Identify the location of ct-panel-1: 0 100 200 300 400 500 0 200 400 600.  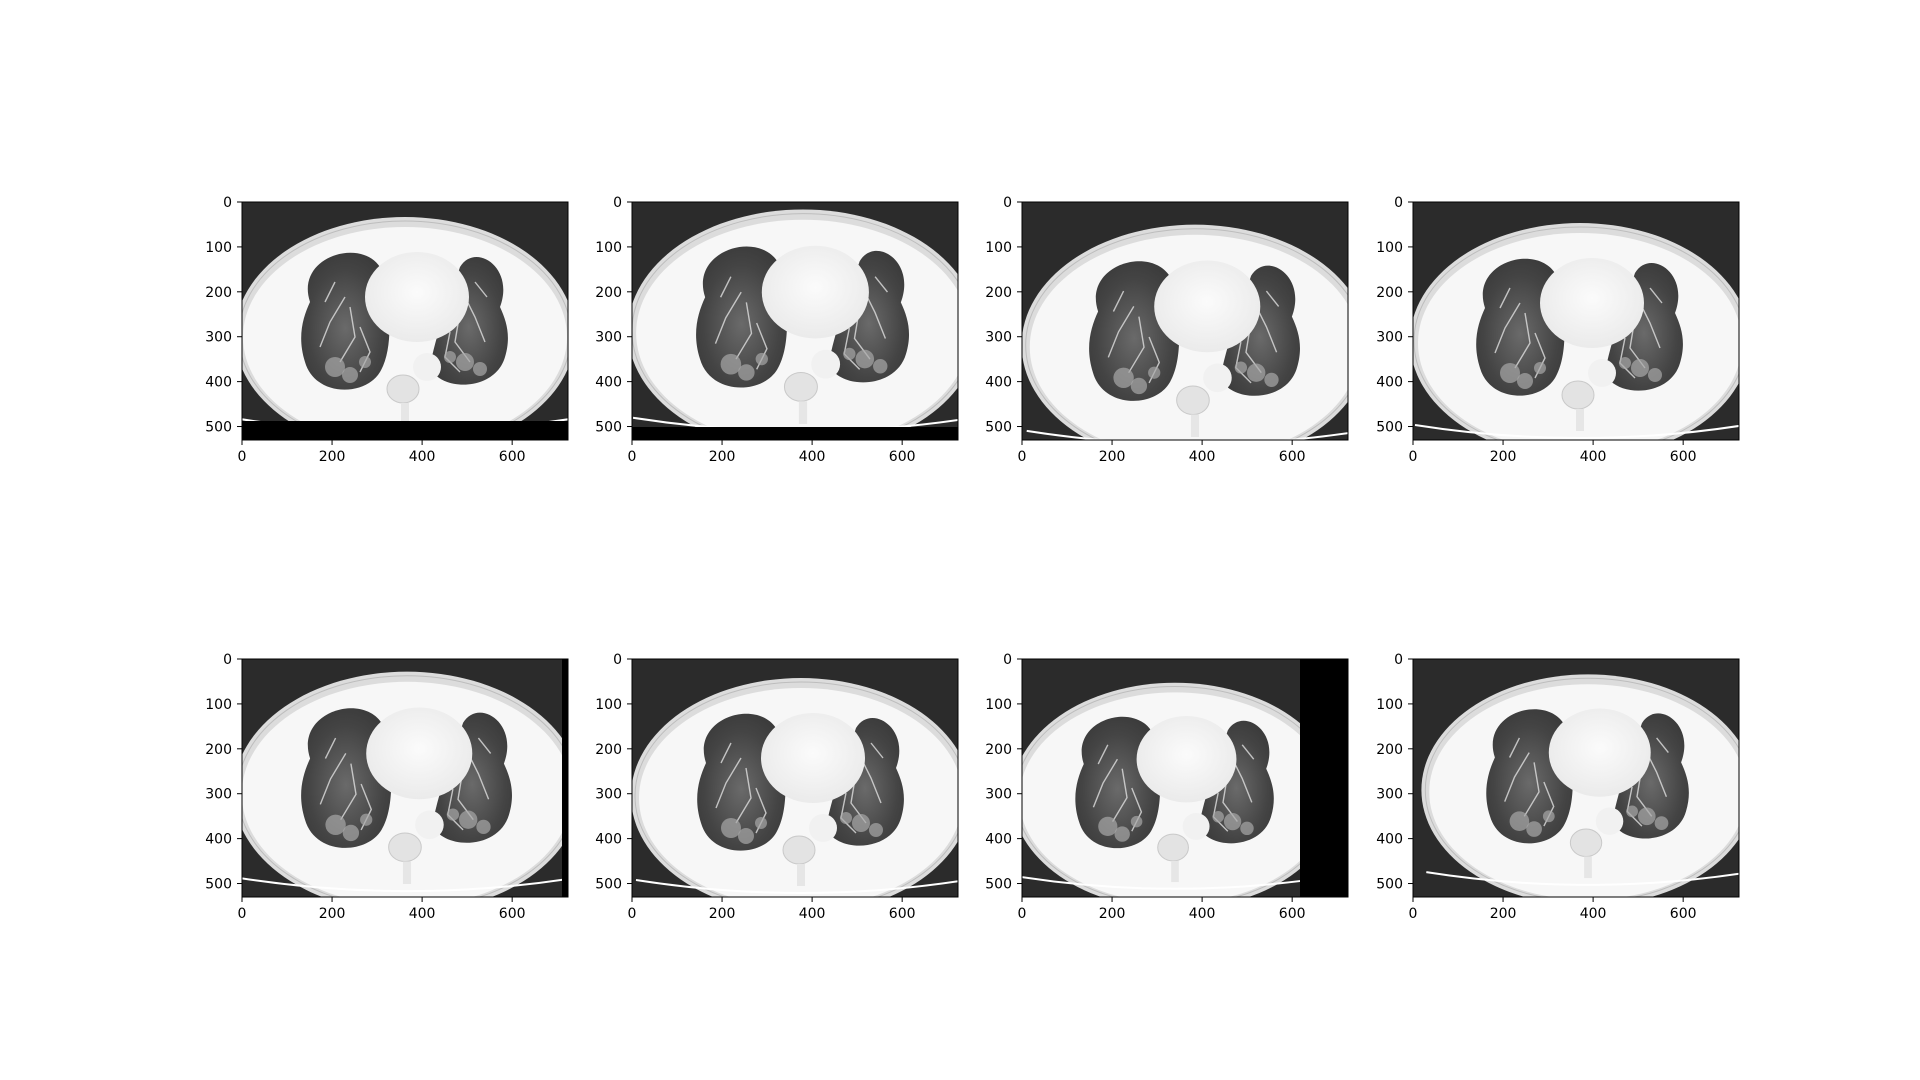
(387, 330).